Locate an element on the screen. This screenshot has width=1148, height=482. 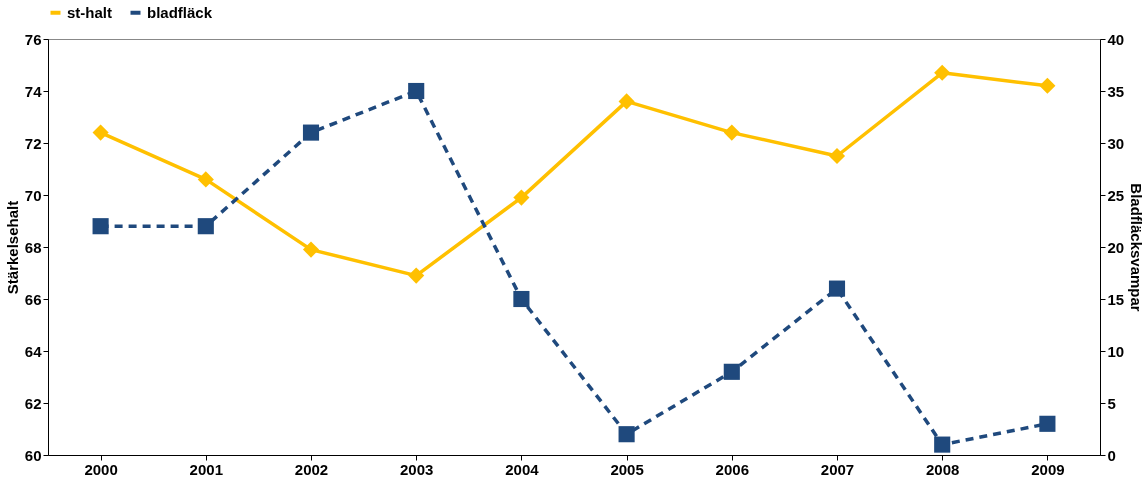
y2-tick-label: 20 is located at coordinates (1116, 247).